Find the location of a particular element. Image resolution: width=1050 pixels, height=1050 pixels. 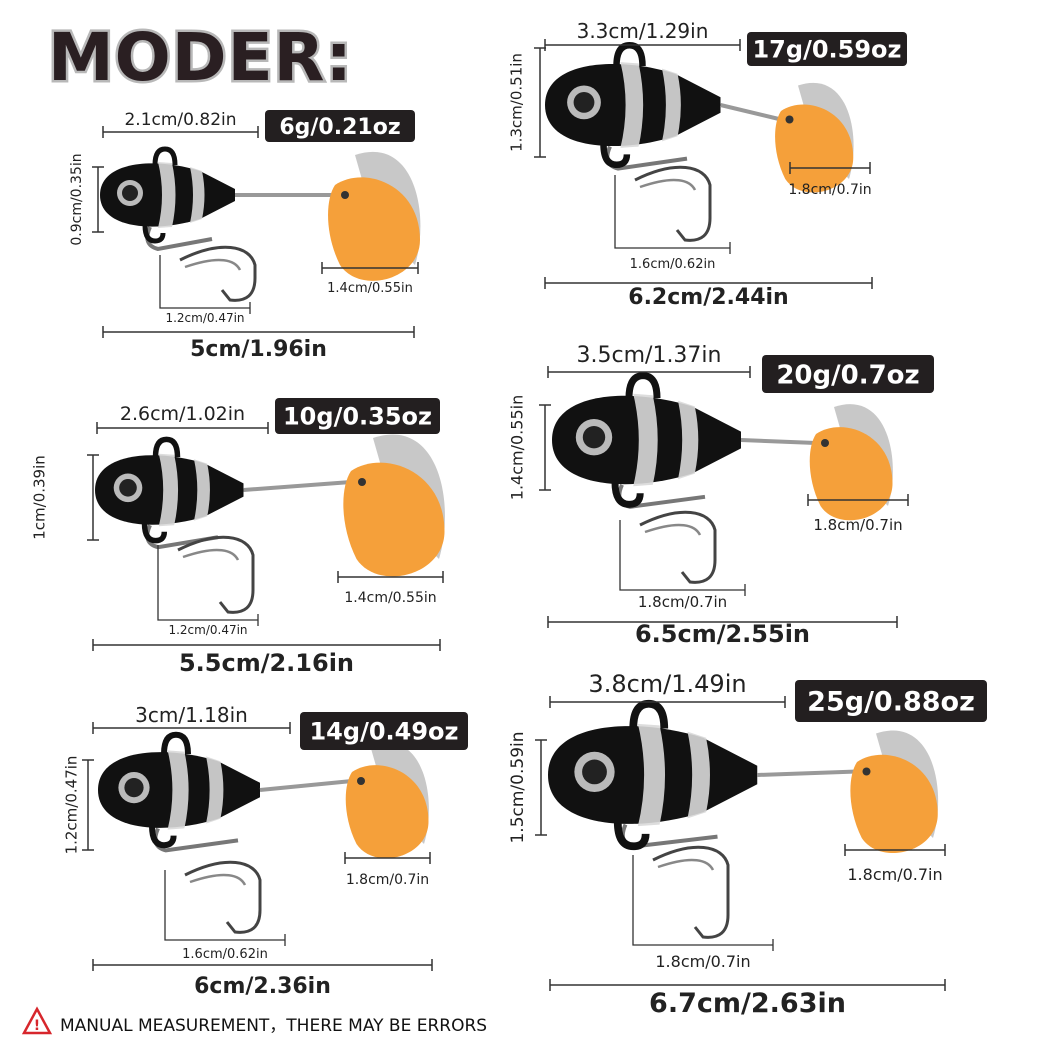

height-label: 1.5cm/0.59in is located at coordinates (518, 787).